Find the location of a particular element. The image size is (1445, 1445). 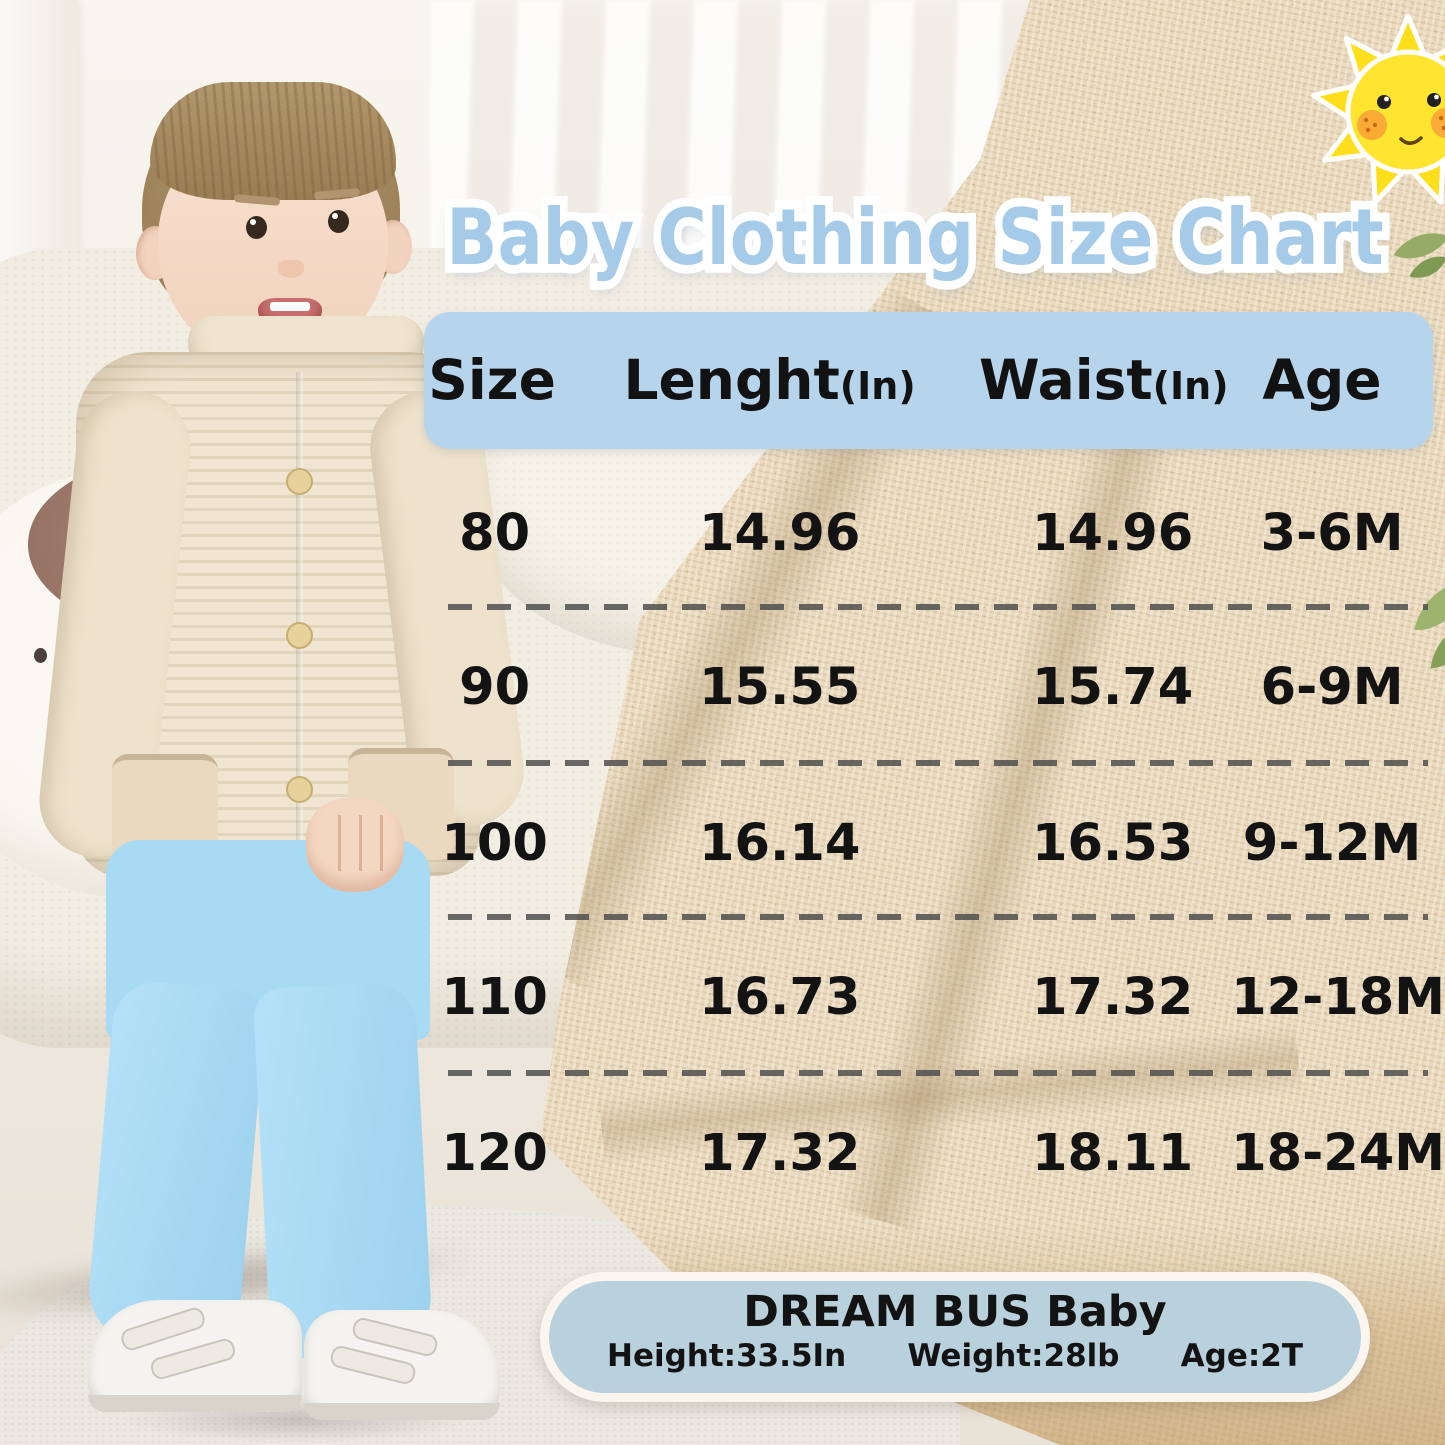

cell-age: 6-9M is located at coordinates (1332, 687).